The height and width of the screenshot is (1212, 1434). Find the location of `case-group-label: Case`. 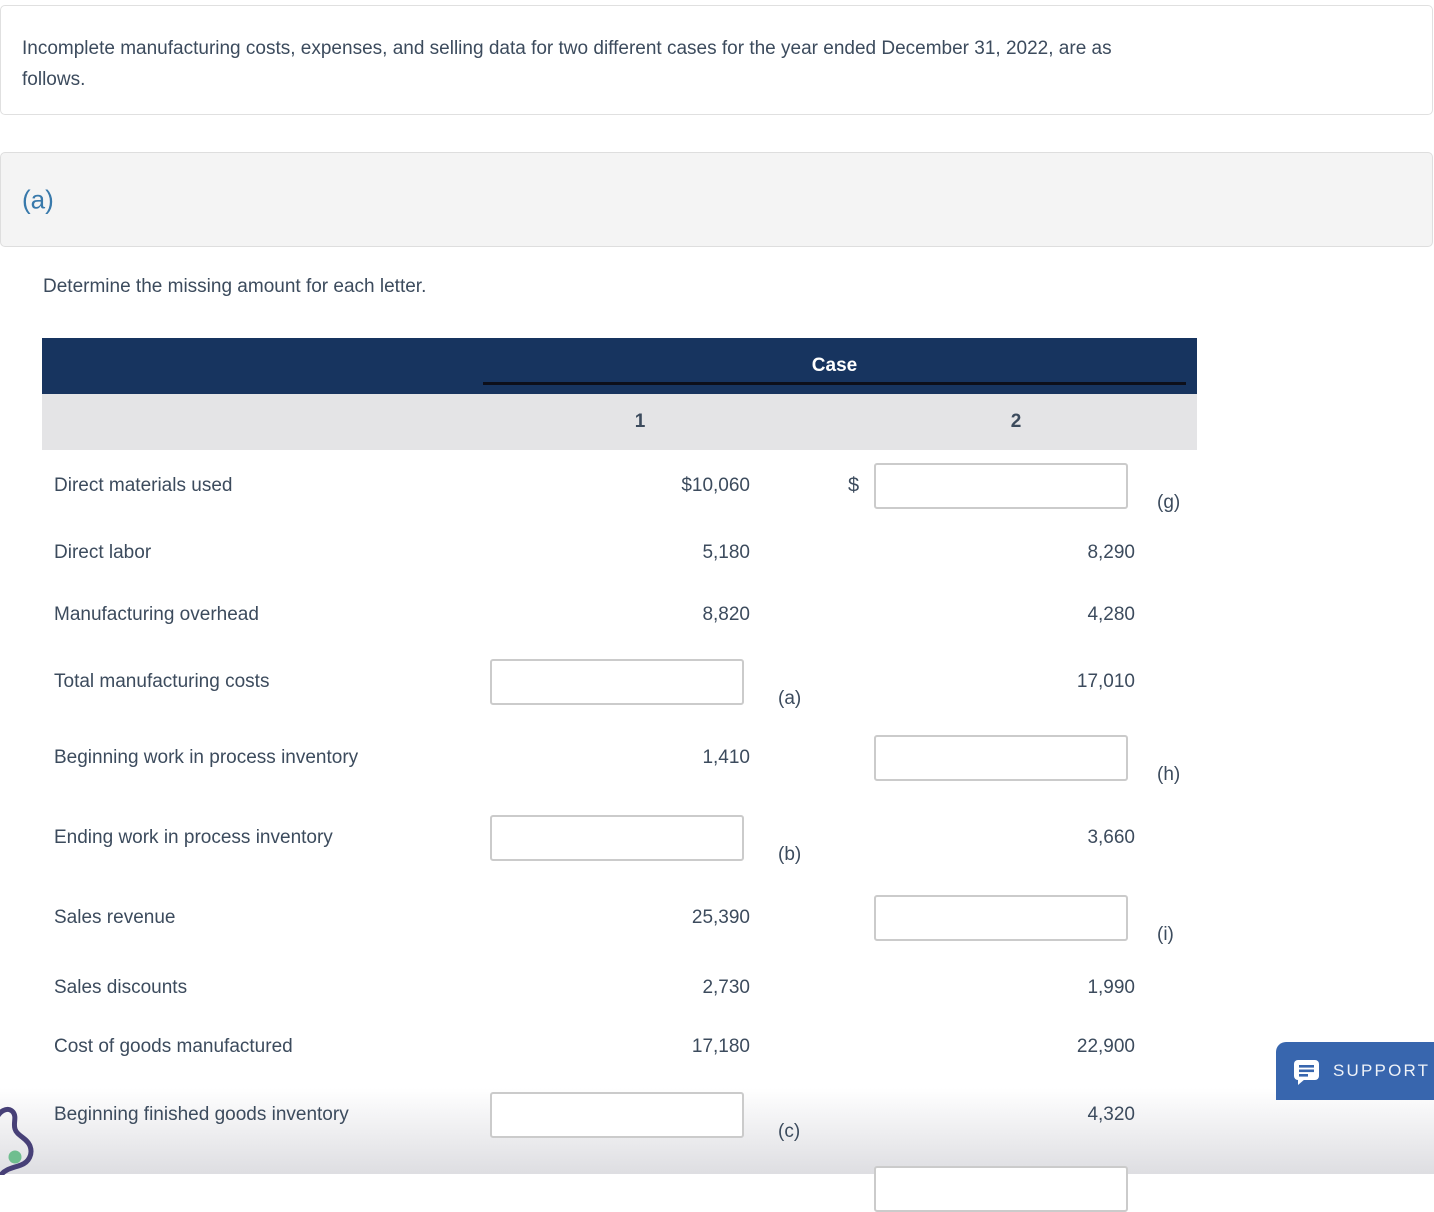

case-group-label: Case is located at coordinates (834, 370).